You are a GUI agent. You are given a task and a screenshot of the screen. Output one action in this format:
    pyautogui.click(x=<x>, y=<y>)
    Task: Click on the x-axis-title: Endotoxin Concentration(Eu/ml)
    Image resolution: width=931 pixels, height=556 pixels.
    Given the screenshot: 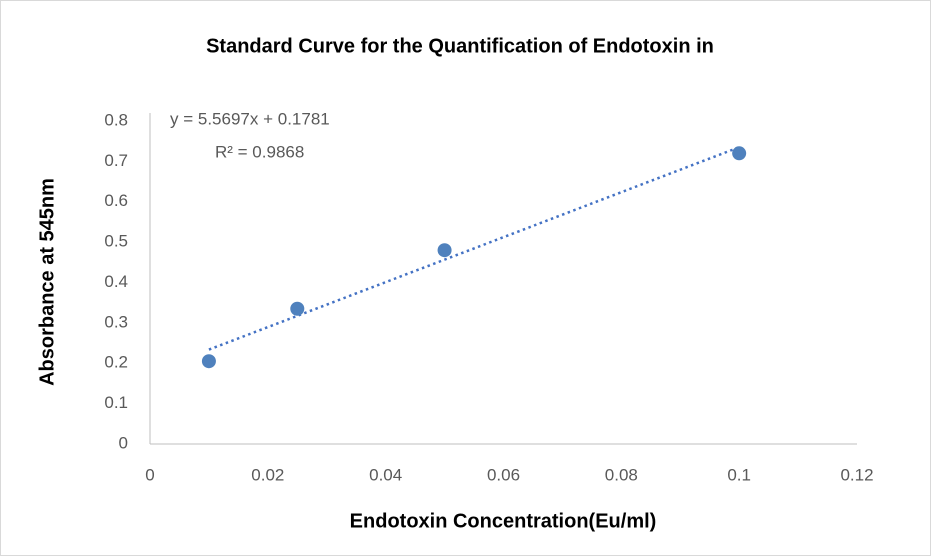 What is the action you would take?
    pyautogui.click(x=503, y=521)
    